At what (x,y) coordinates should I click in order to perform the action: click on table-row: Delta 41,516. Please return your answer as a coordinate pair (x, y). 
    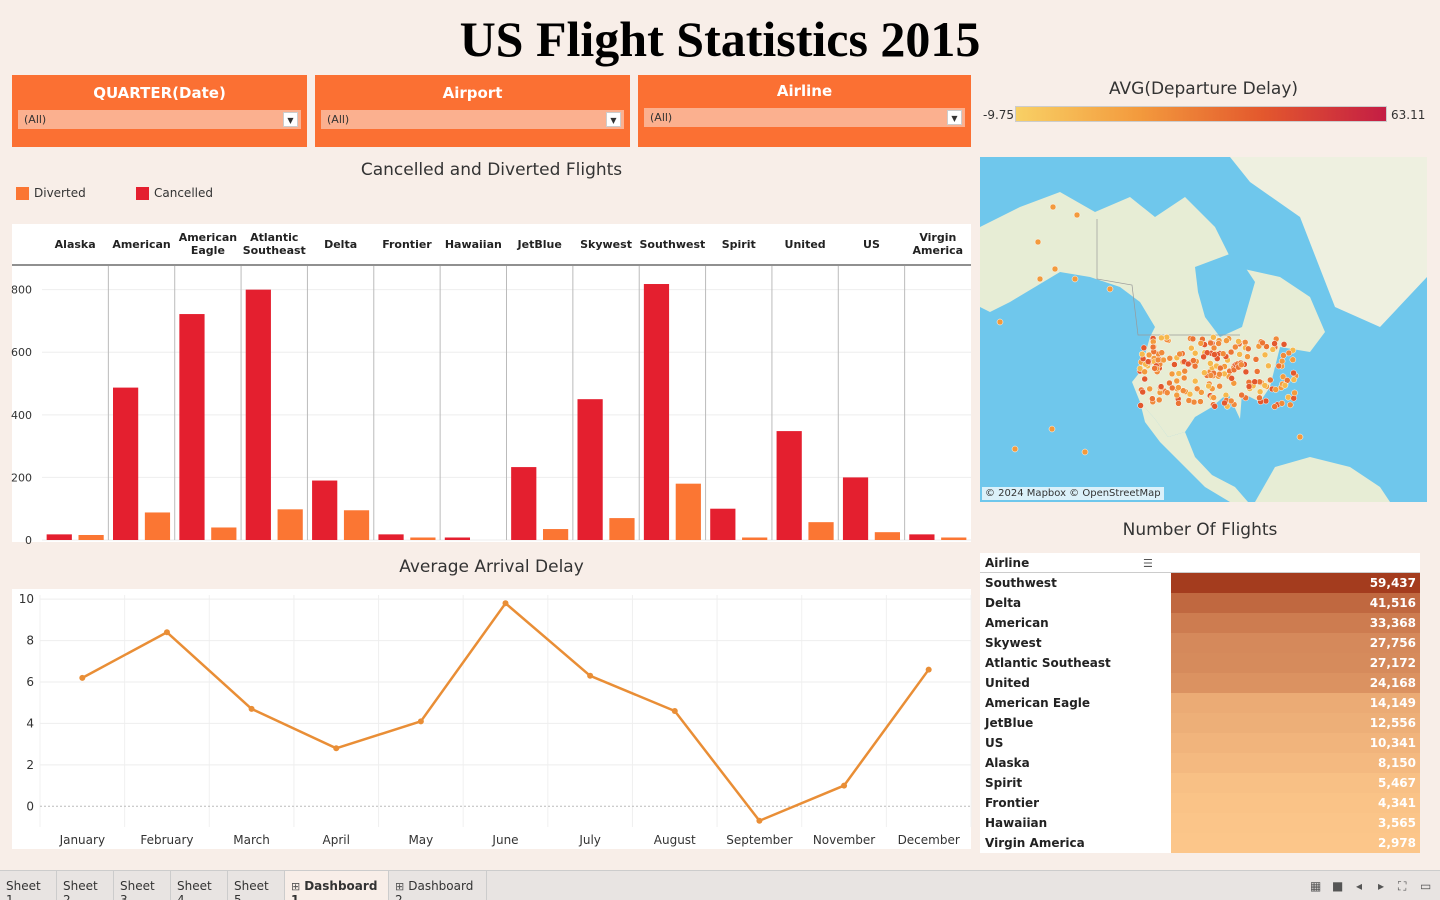
    Looking at the image, I should click on (1200, 603).